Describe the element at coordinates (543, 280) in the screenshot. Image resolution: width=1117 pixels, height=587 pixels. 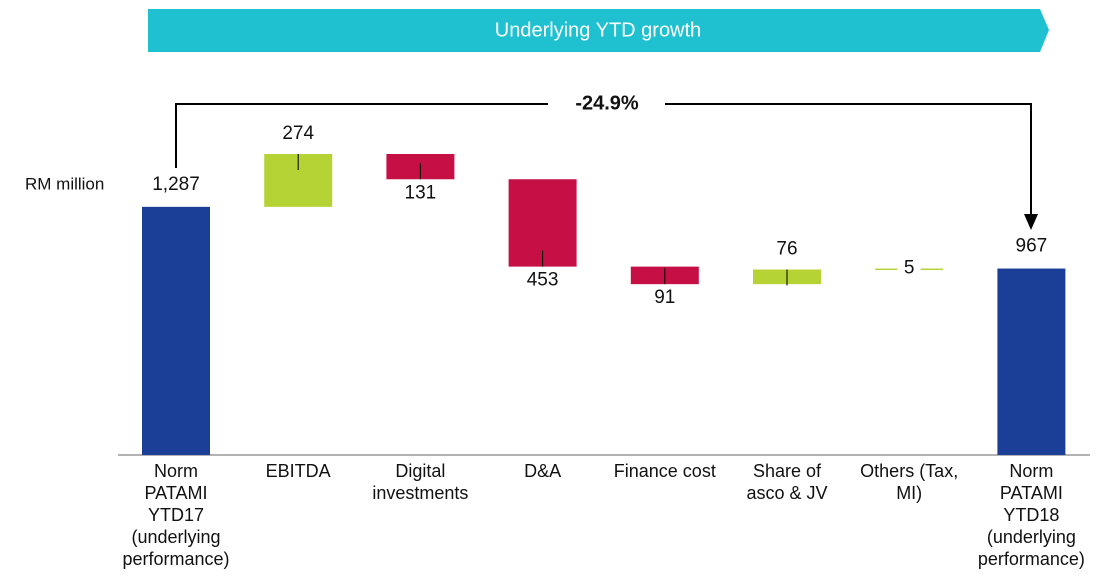
I see `value-label: 453` at that location.